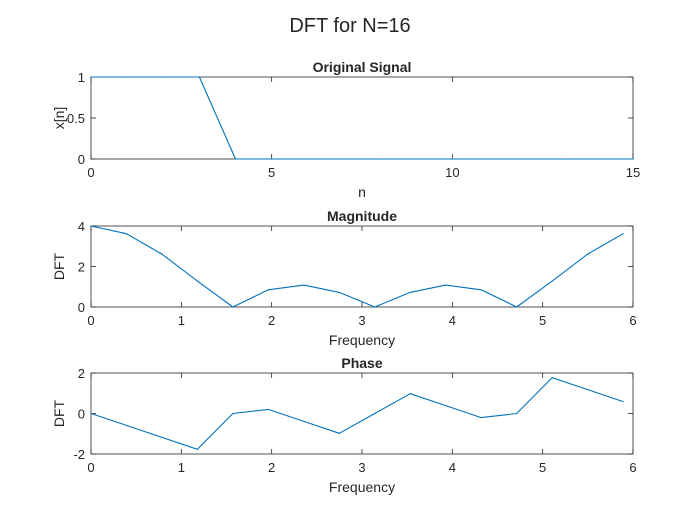 This screenshot has height=530, width=700. I want to click on y-tick-label: 1, so click(81, 77).